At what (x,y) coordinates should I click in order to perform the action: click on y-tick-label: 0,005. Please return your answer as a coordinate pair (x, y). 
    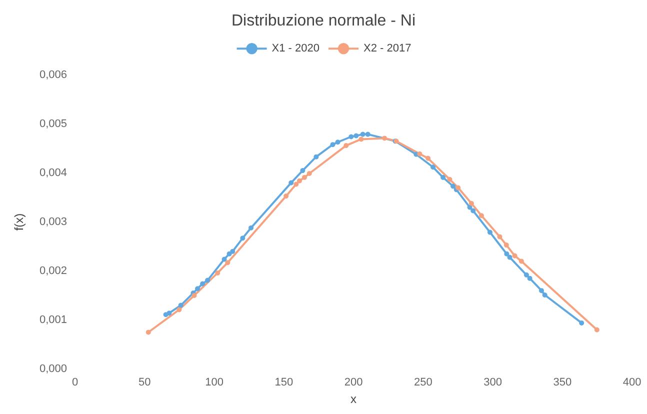
    Looking at the image, I should click on (53, 124).